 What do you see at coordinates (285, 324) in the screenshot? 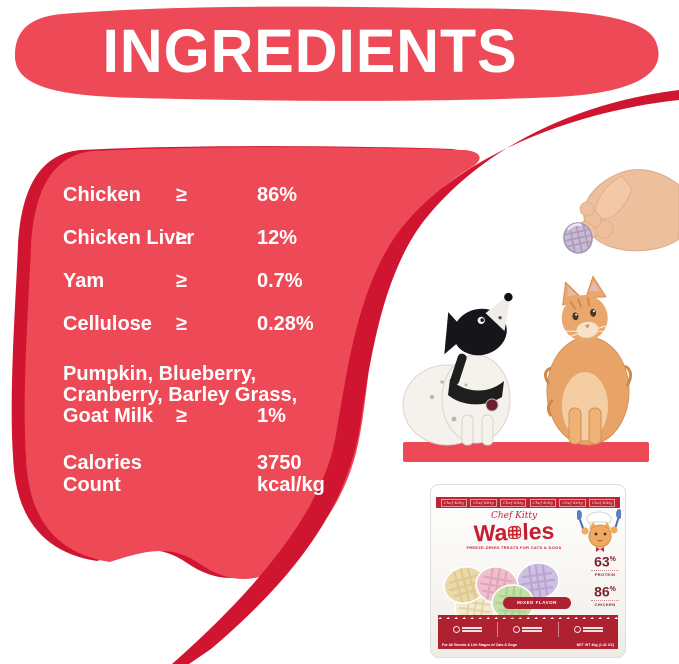
I see `ingredient-value: 0.28%` at bounding box center [285, 324].